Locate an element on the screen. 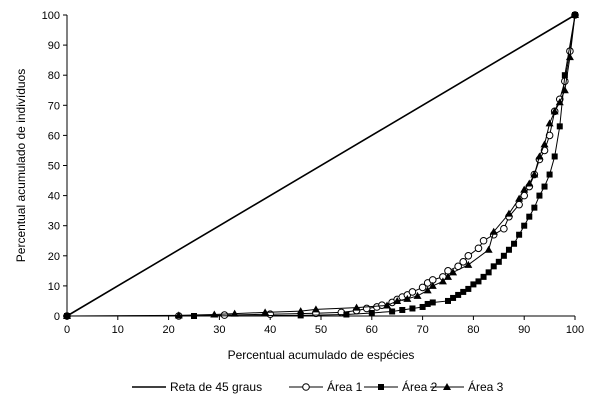  x-tick-label: 60 is located at coordinates (372, 330).